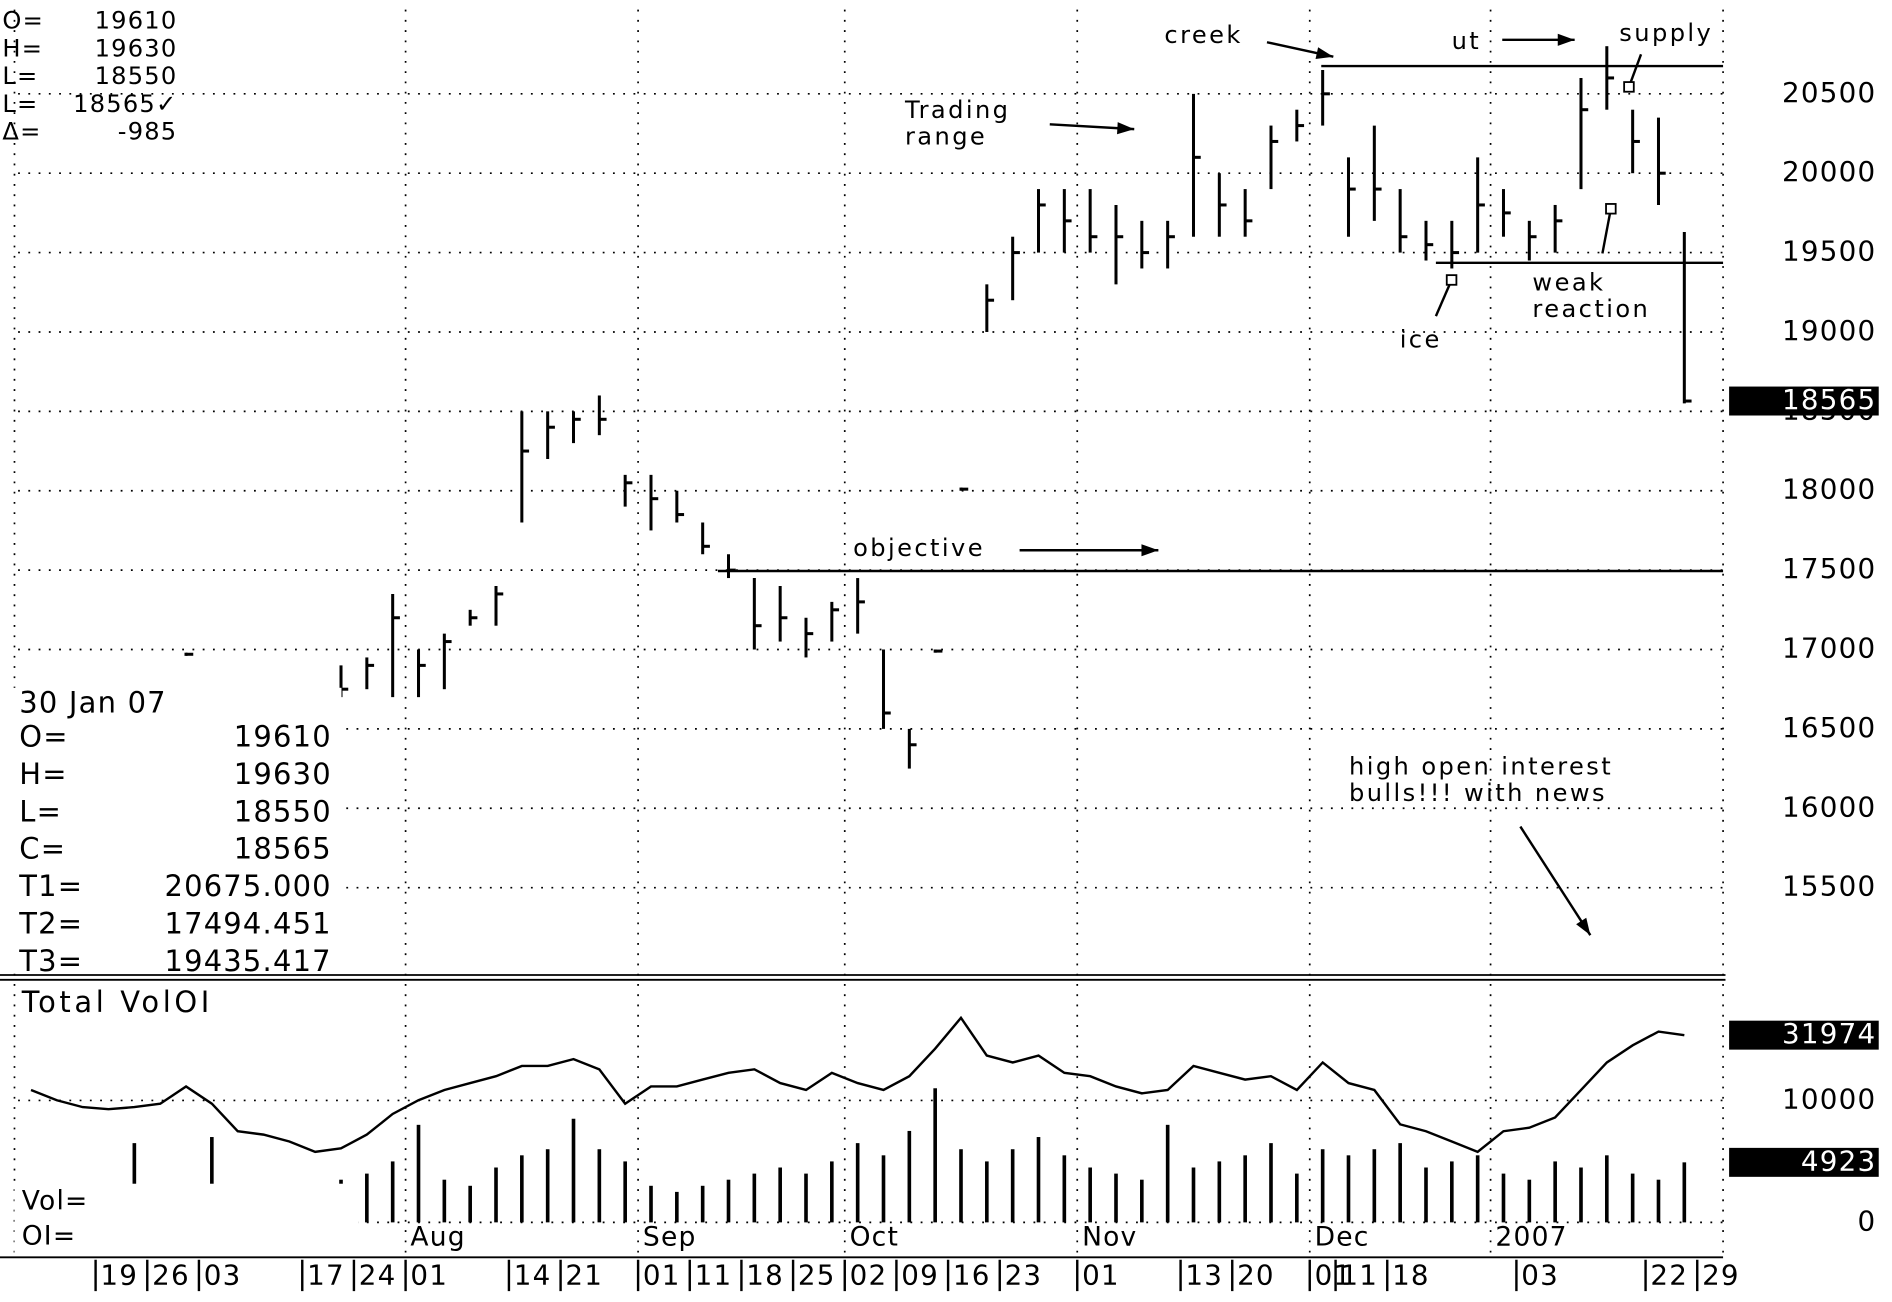 The width and height of the screenshot is (1892, 1302). What do you see at coordinates (957, 110) in the screenshot?
I see `annotation: Trading` at bounding box center [957, 110].